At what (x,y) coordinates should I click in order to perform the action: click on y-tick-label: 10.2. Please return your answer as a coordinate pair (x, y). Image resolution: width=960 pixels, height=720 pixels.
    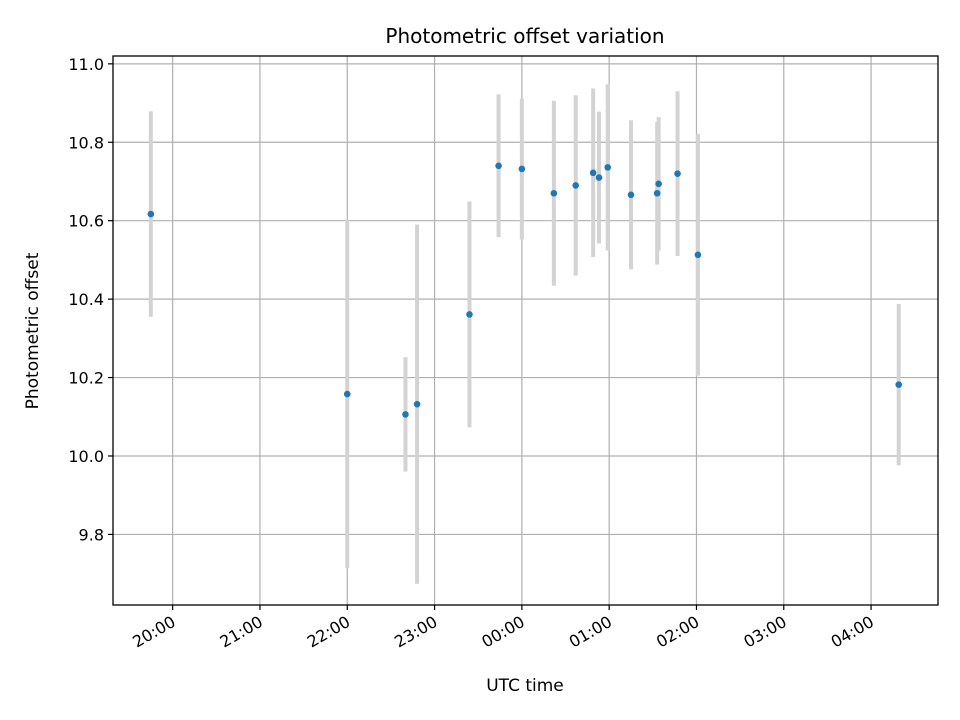
    Looking at the image, I should click on (86, 378).